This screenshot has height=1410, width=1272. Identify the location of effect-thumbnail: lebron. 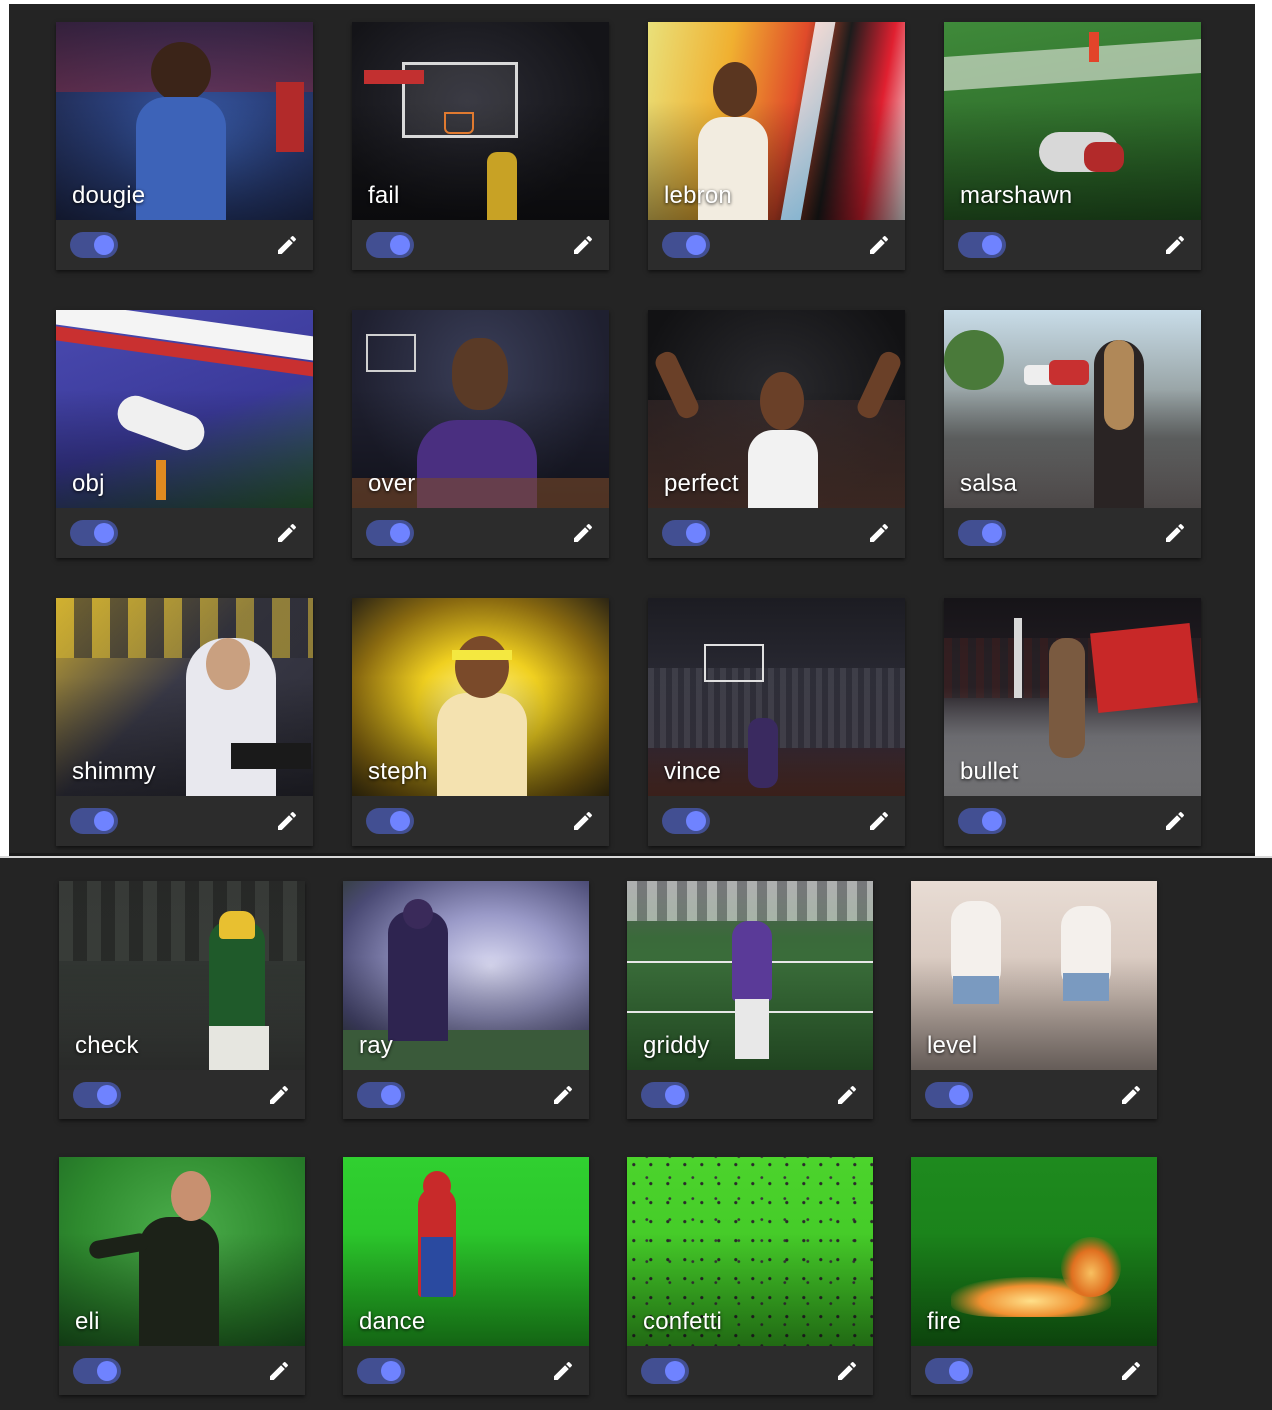
(776, 121).